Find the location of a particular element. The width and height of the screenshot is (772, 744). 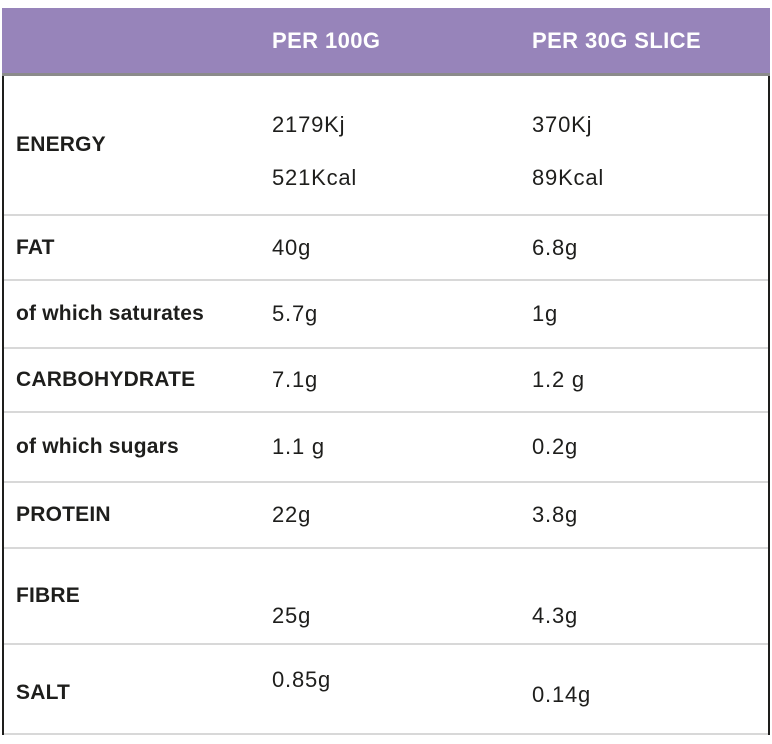

energy-per-30g: 370Kj 89Kcal is located at coordinates (650, 148).